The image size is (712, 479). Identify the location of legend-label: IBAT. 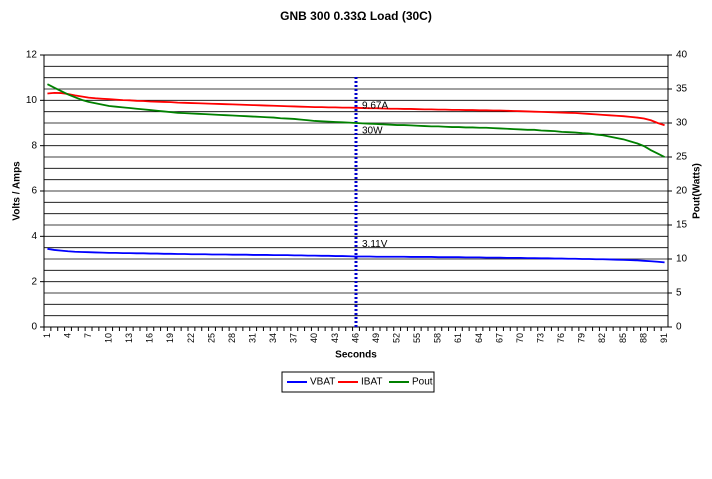
(371, 382).